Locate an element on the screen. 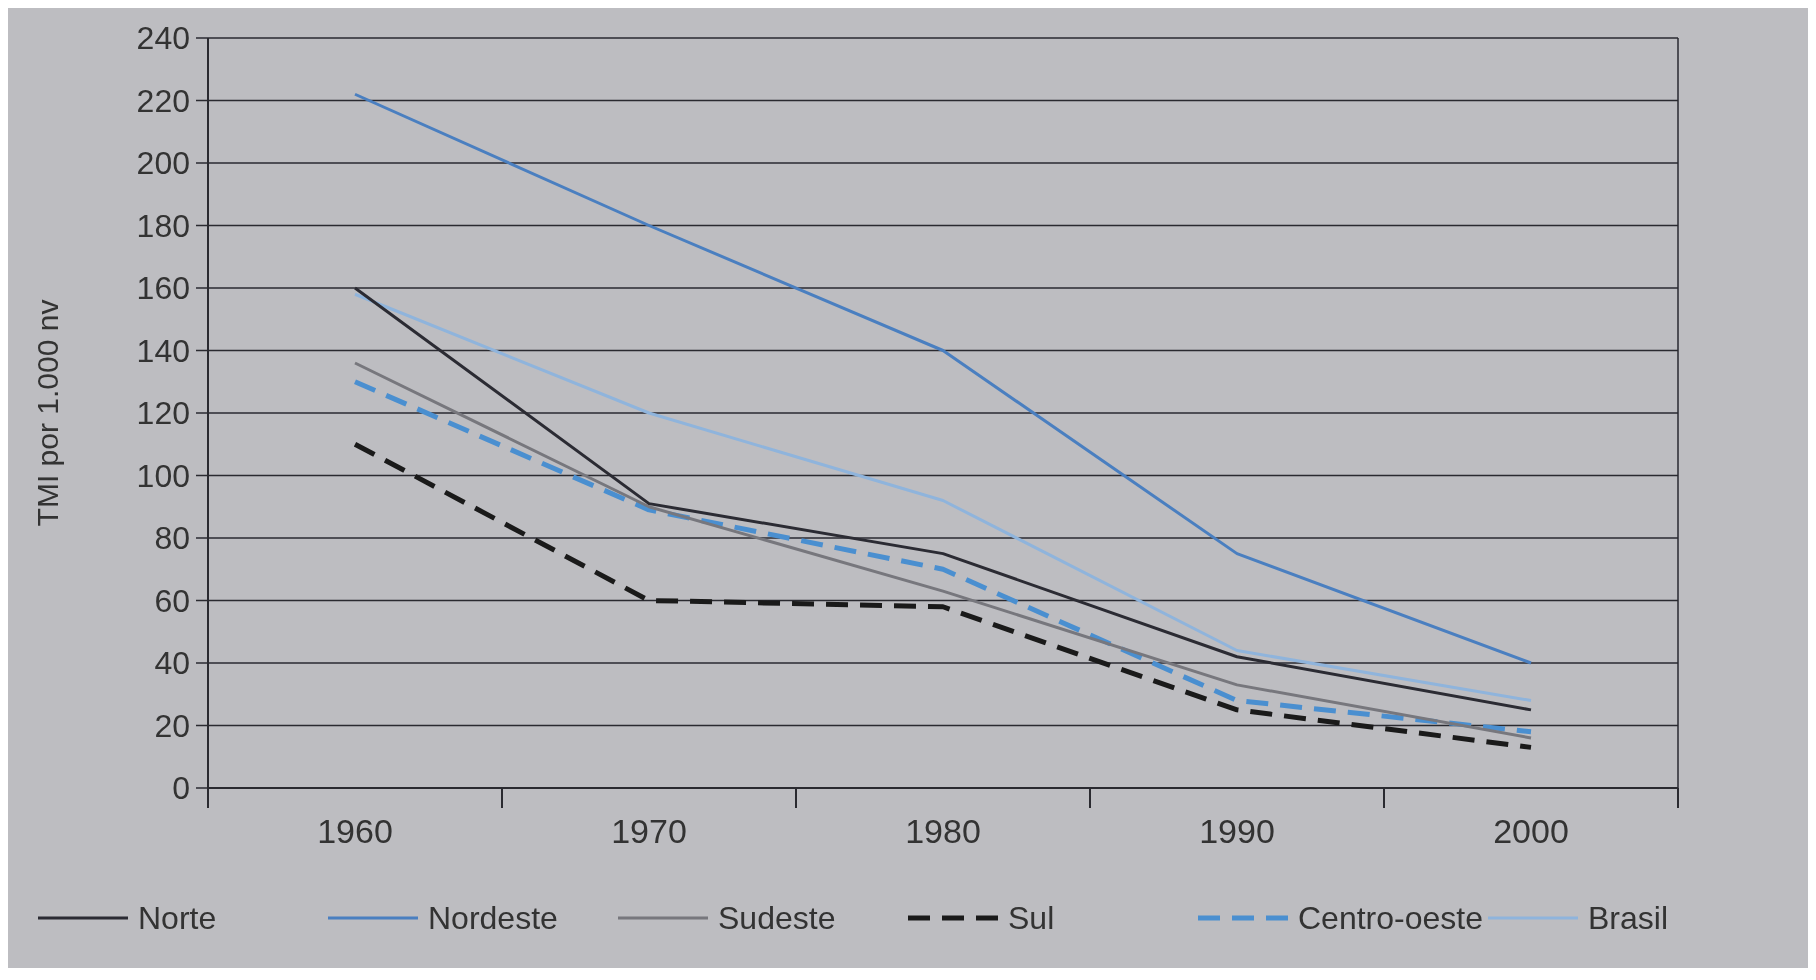  y-tick-label: 20 is located at coordinates (172, 725).